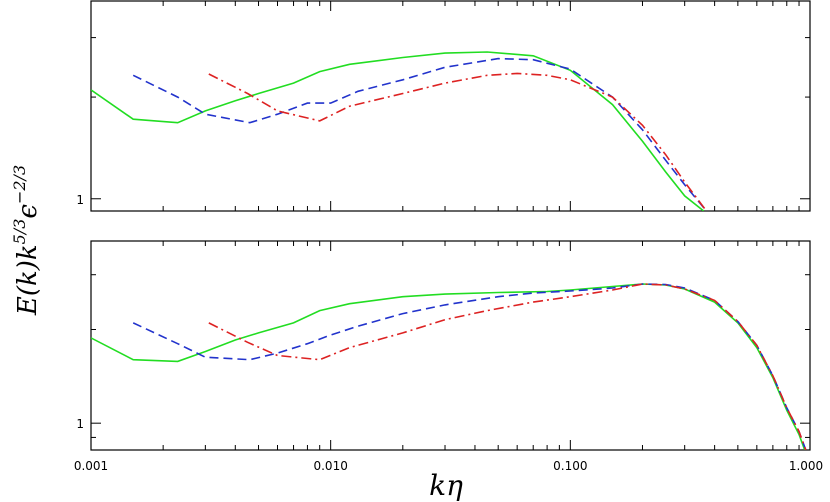 The width and height of the screenshot is (830, 502). I want to click on bottom-x-tick-label: 0.001, so click(91, 466).